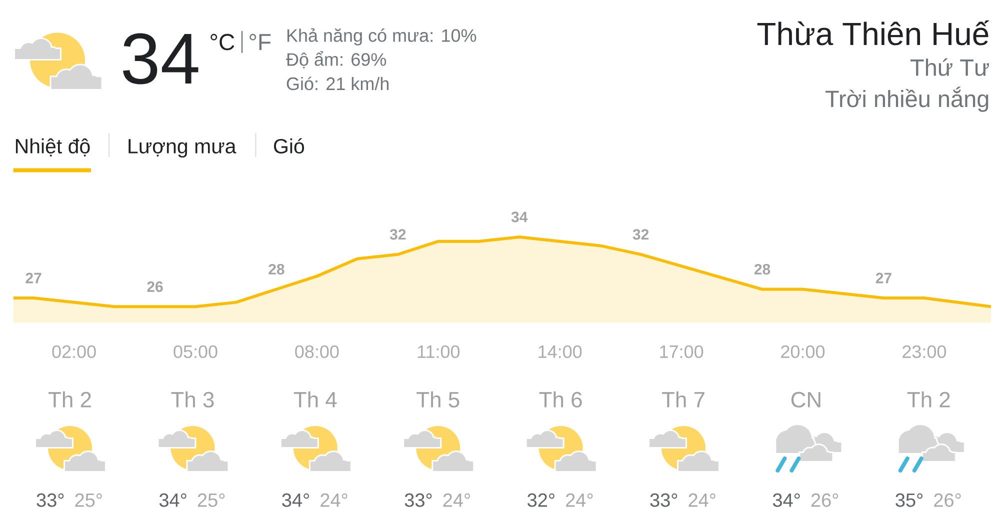 This screenshot has width=1000, height=528. I want to click on text: Trời nhiều nắng, so click(907, 99).